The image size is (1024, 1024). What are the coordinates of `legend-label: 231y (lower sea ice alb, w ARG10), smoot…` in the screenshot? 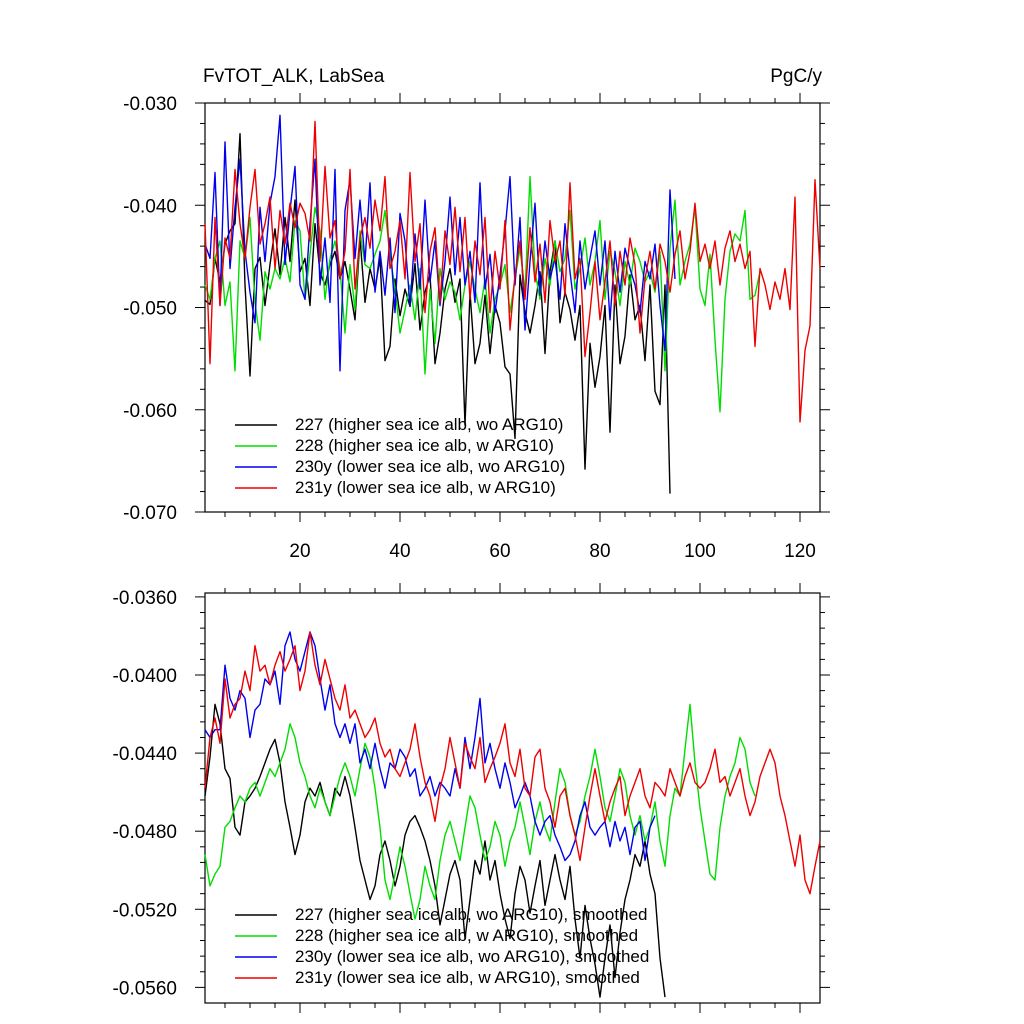 It's located at (467, 977).